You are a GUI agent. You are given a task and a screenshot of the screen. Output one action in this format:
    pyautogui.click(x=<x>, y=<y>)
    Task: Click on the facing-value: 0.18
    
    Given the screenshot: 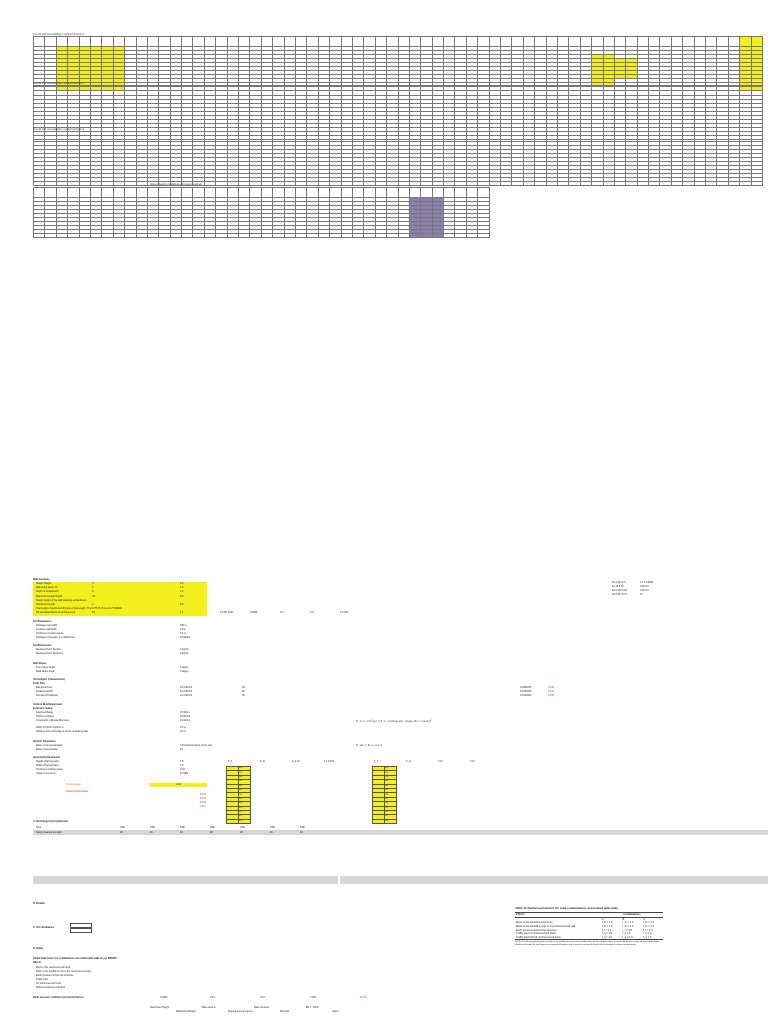 What is the action you would take?
    pyautogui.click(x=182, y=769)
    